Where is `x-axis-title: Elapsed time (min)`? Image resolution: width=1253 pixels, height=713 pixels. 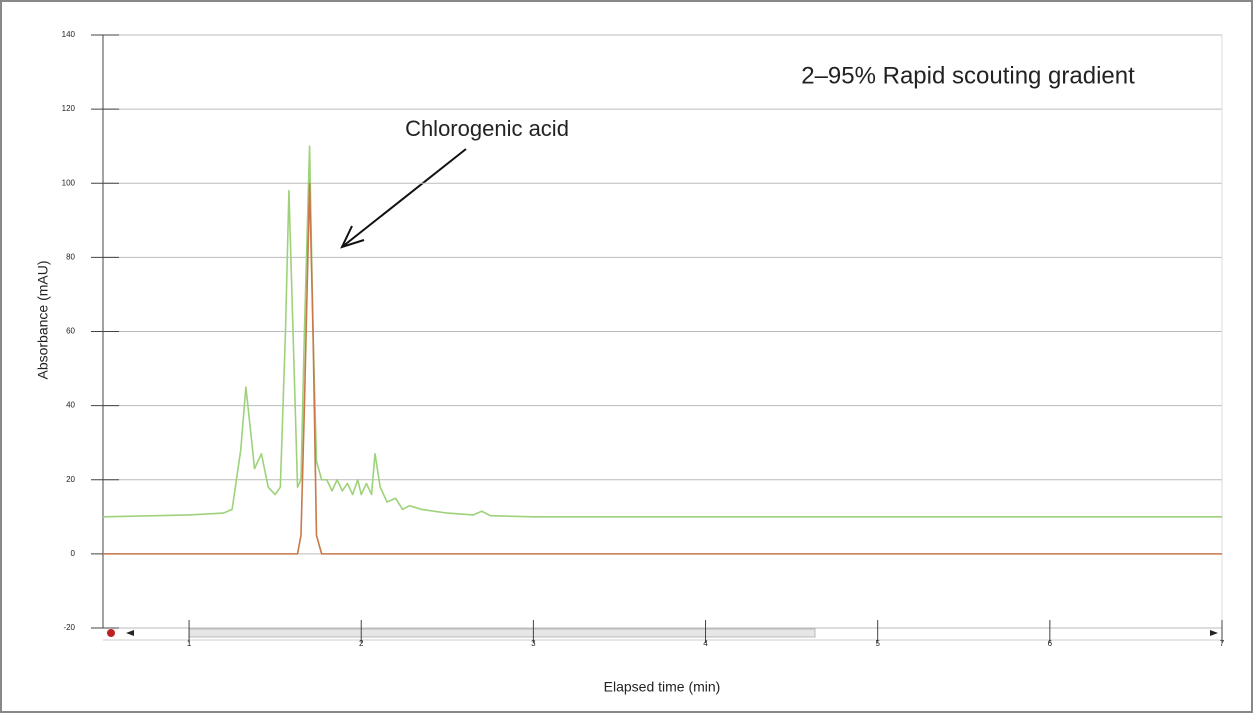 x-axis-title: Elapsed time (min) is located at coordinates (662, 687).